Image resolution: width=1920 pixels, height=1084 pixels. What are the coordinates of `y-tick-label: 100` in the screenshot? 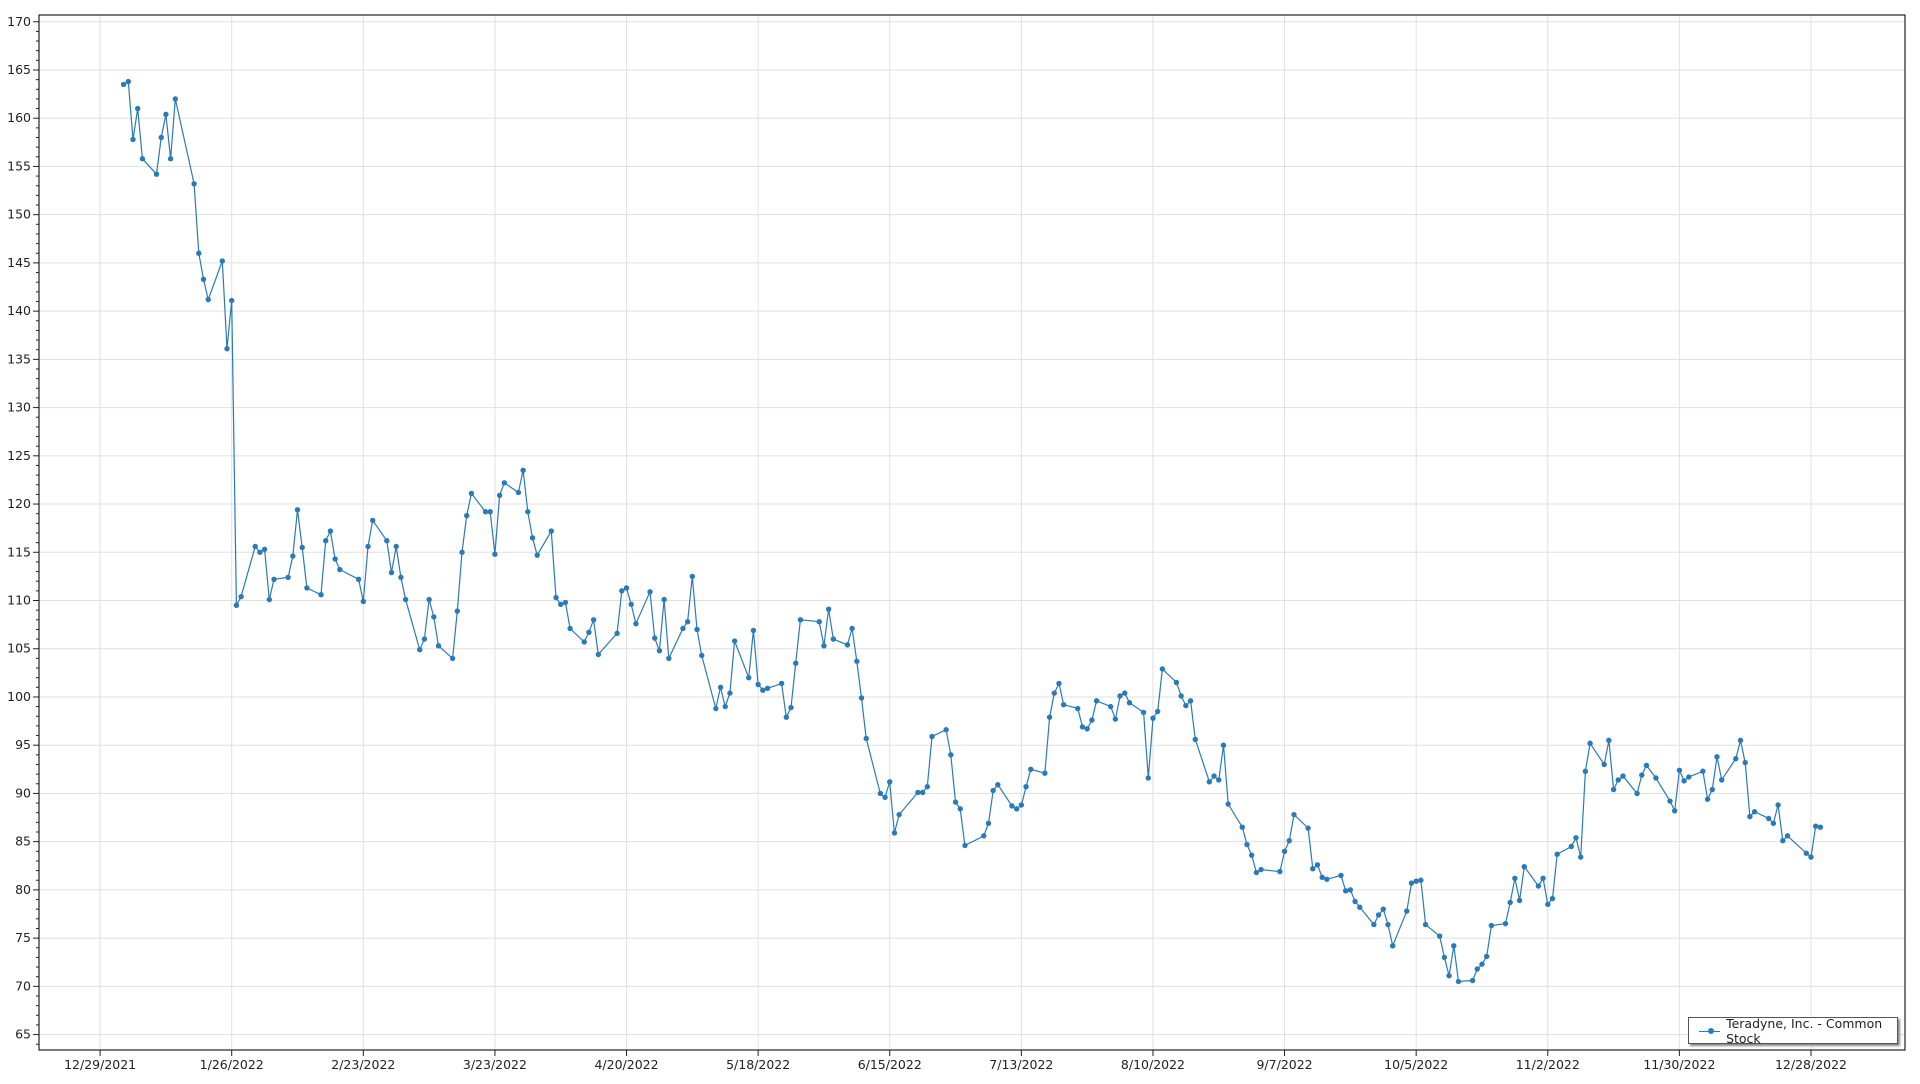 It's located at (19, 696).